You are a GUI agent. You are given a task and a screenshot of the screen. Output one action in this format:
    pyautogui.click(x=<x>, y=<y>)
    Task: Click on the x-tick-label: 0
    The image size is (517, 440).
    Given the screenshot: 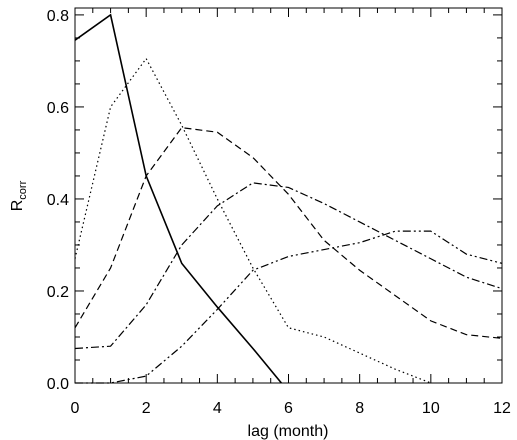 What is the action you would take?
    pyautogui.click(x=75, y=408)
    